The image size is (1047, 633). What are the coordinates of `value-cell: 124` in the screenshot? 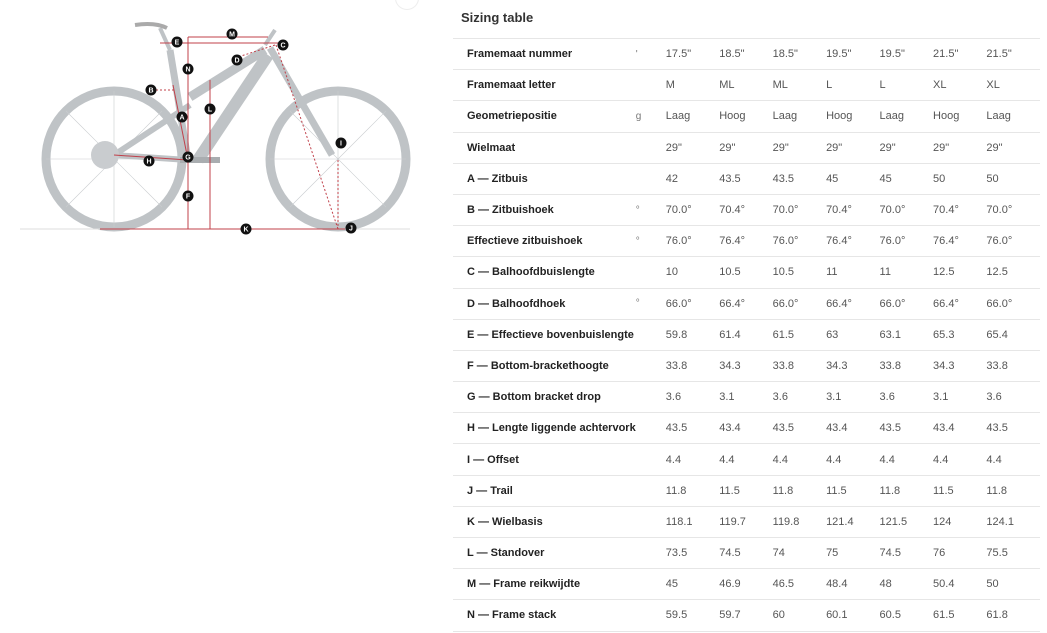 It's located at (942, 521).